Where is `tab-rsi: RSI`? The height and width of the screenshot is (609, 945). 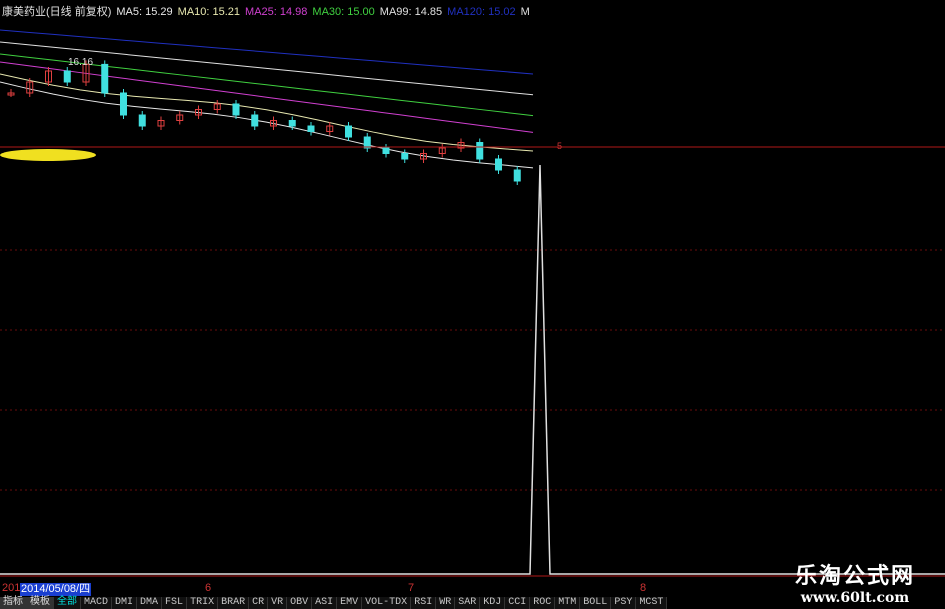
tab-rsi: RSI is located at coordinates (424, 603).